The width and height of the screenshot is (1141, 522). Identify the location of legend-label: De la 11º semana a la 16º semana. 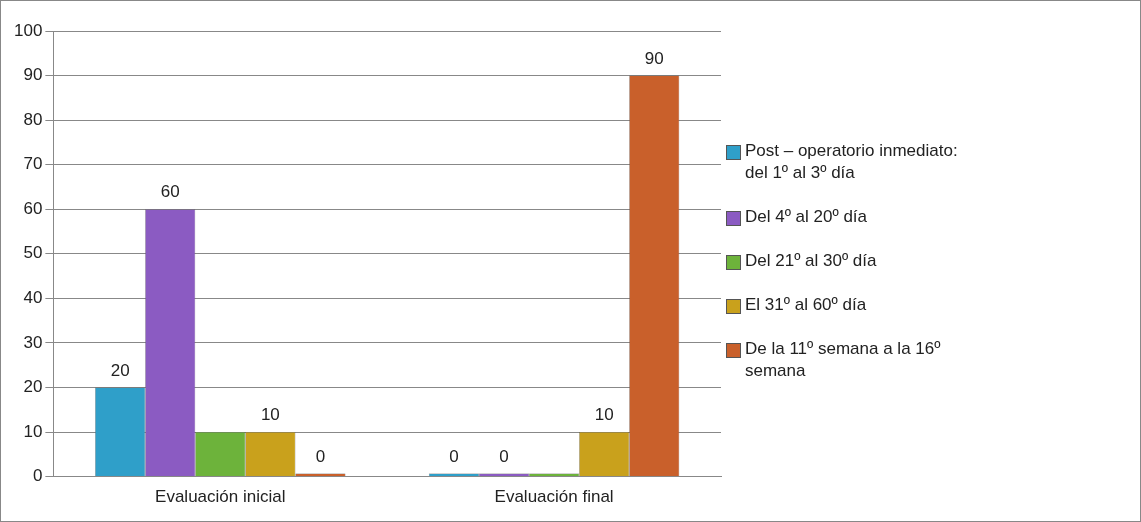
(843, 360).